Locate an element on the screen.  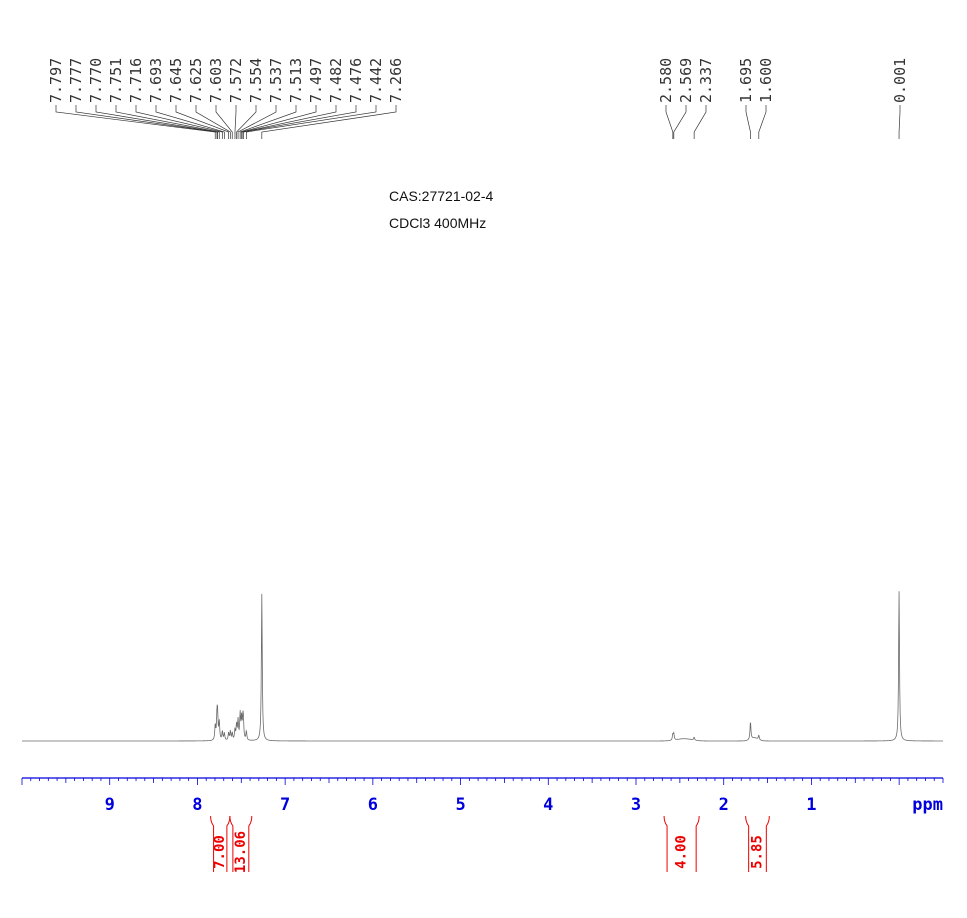
peak-shift-label: 7.513 is located at coordinates (296, 80).